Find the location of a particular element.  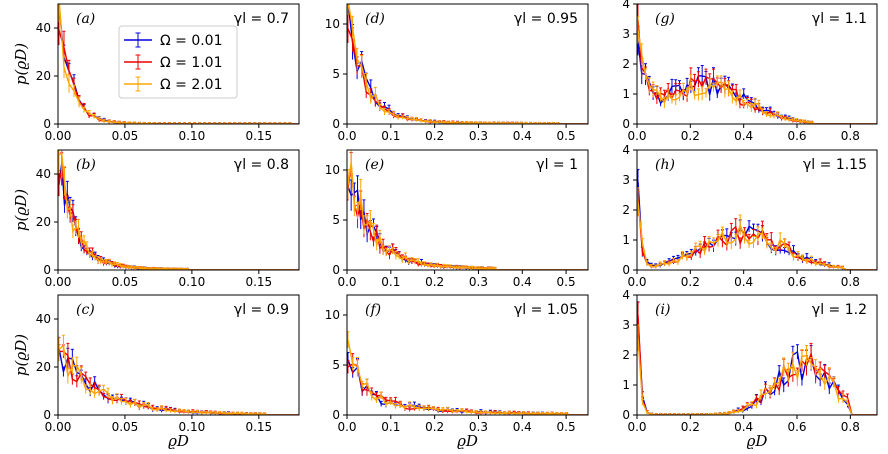

panel-letter: (a) is located at coordinates (85, 19).